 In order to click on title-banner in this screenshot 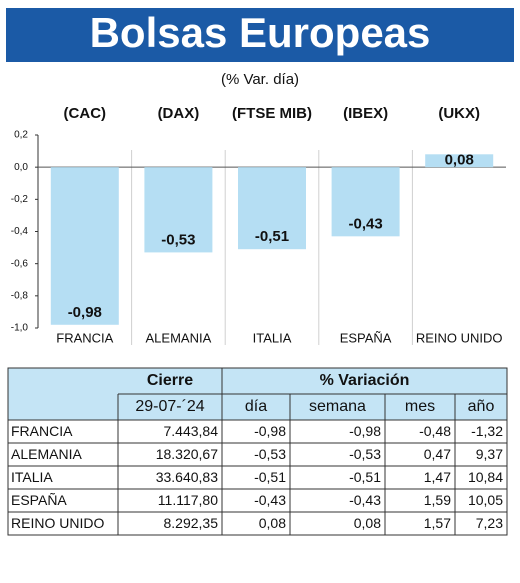, I will do `click(260, 35)`.